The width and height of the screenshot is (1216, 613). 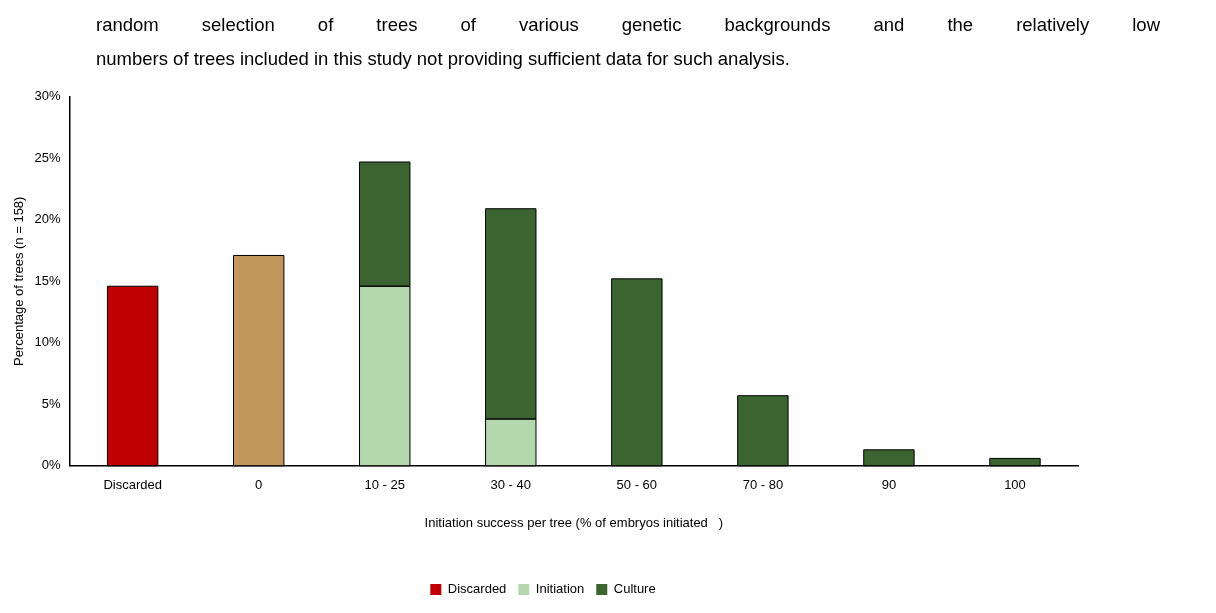 I want to click on x-tick-label: 100, so click(x=1015, y=485).